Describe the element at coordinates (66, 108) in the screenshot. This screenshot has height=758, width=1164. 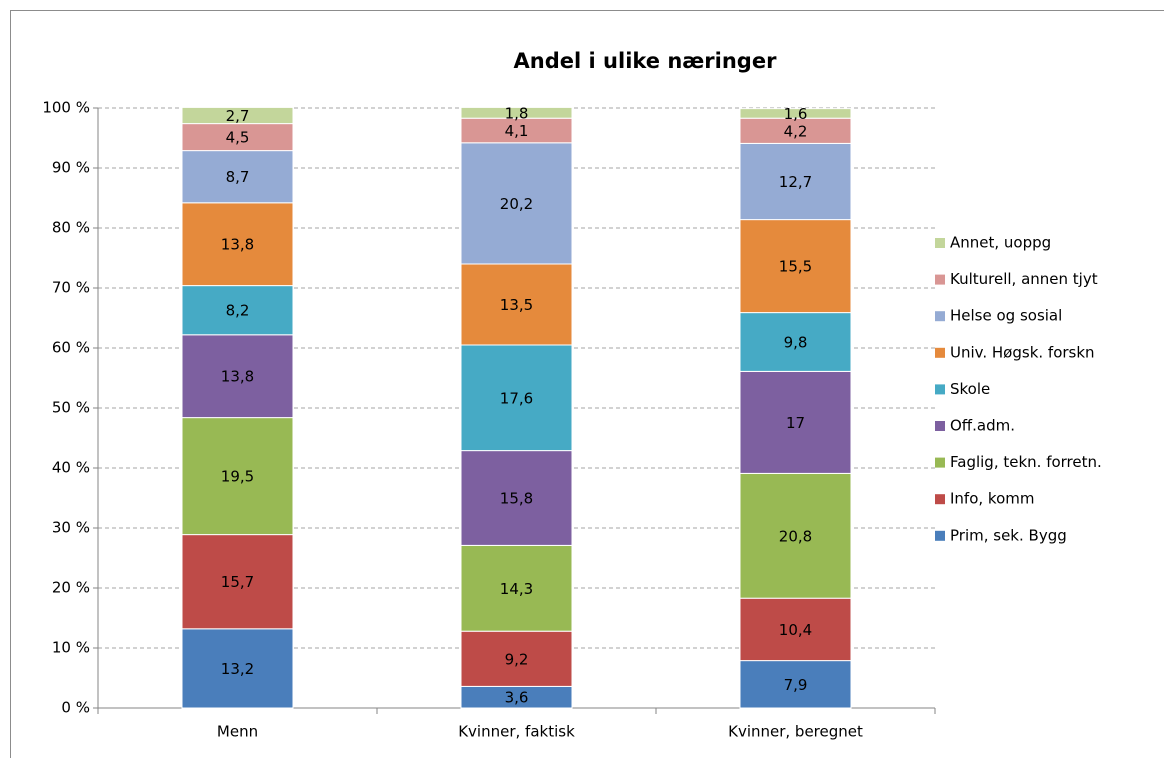
I see `y-tick-label: 100 %` at that location.